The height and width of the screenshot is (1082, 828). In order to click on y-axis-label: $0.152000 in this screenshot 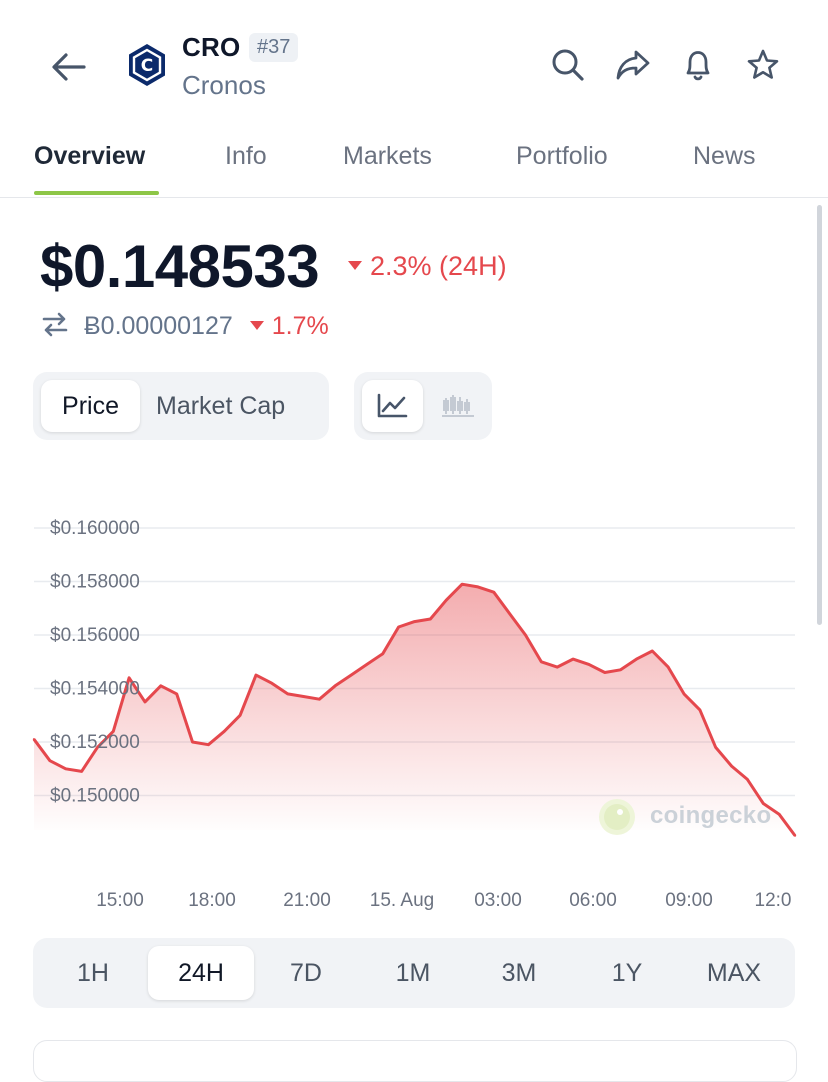, I will do `click(95, 742)`.